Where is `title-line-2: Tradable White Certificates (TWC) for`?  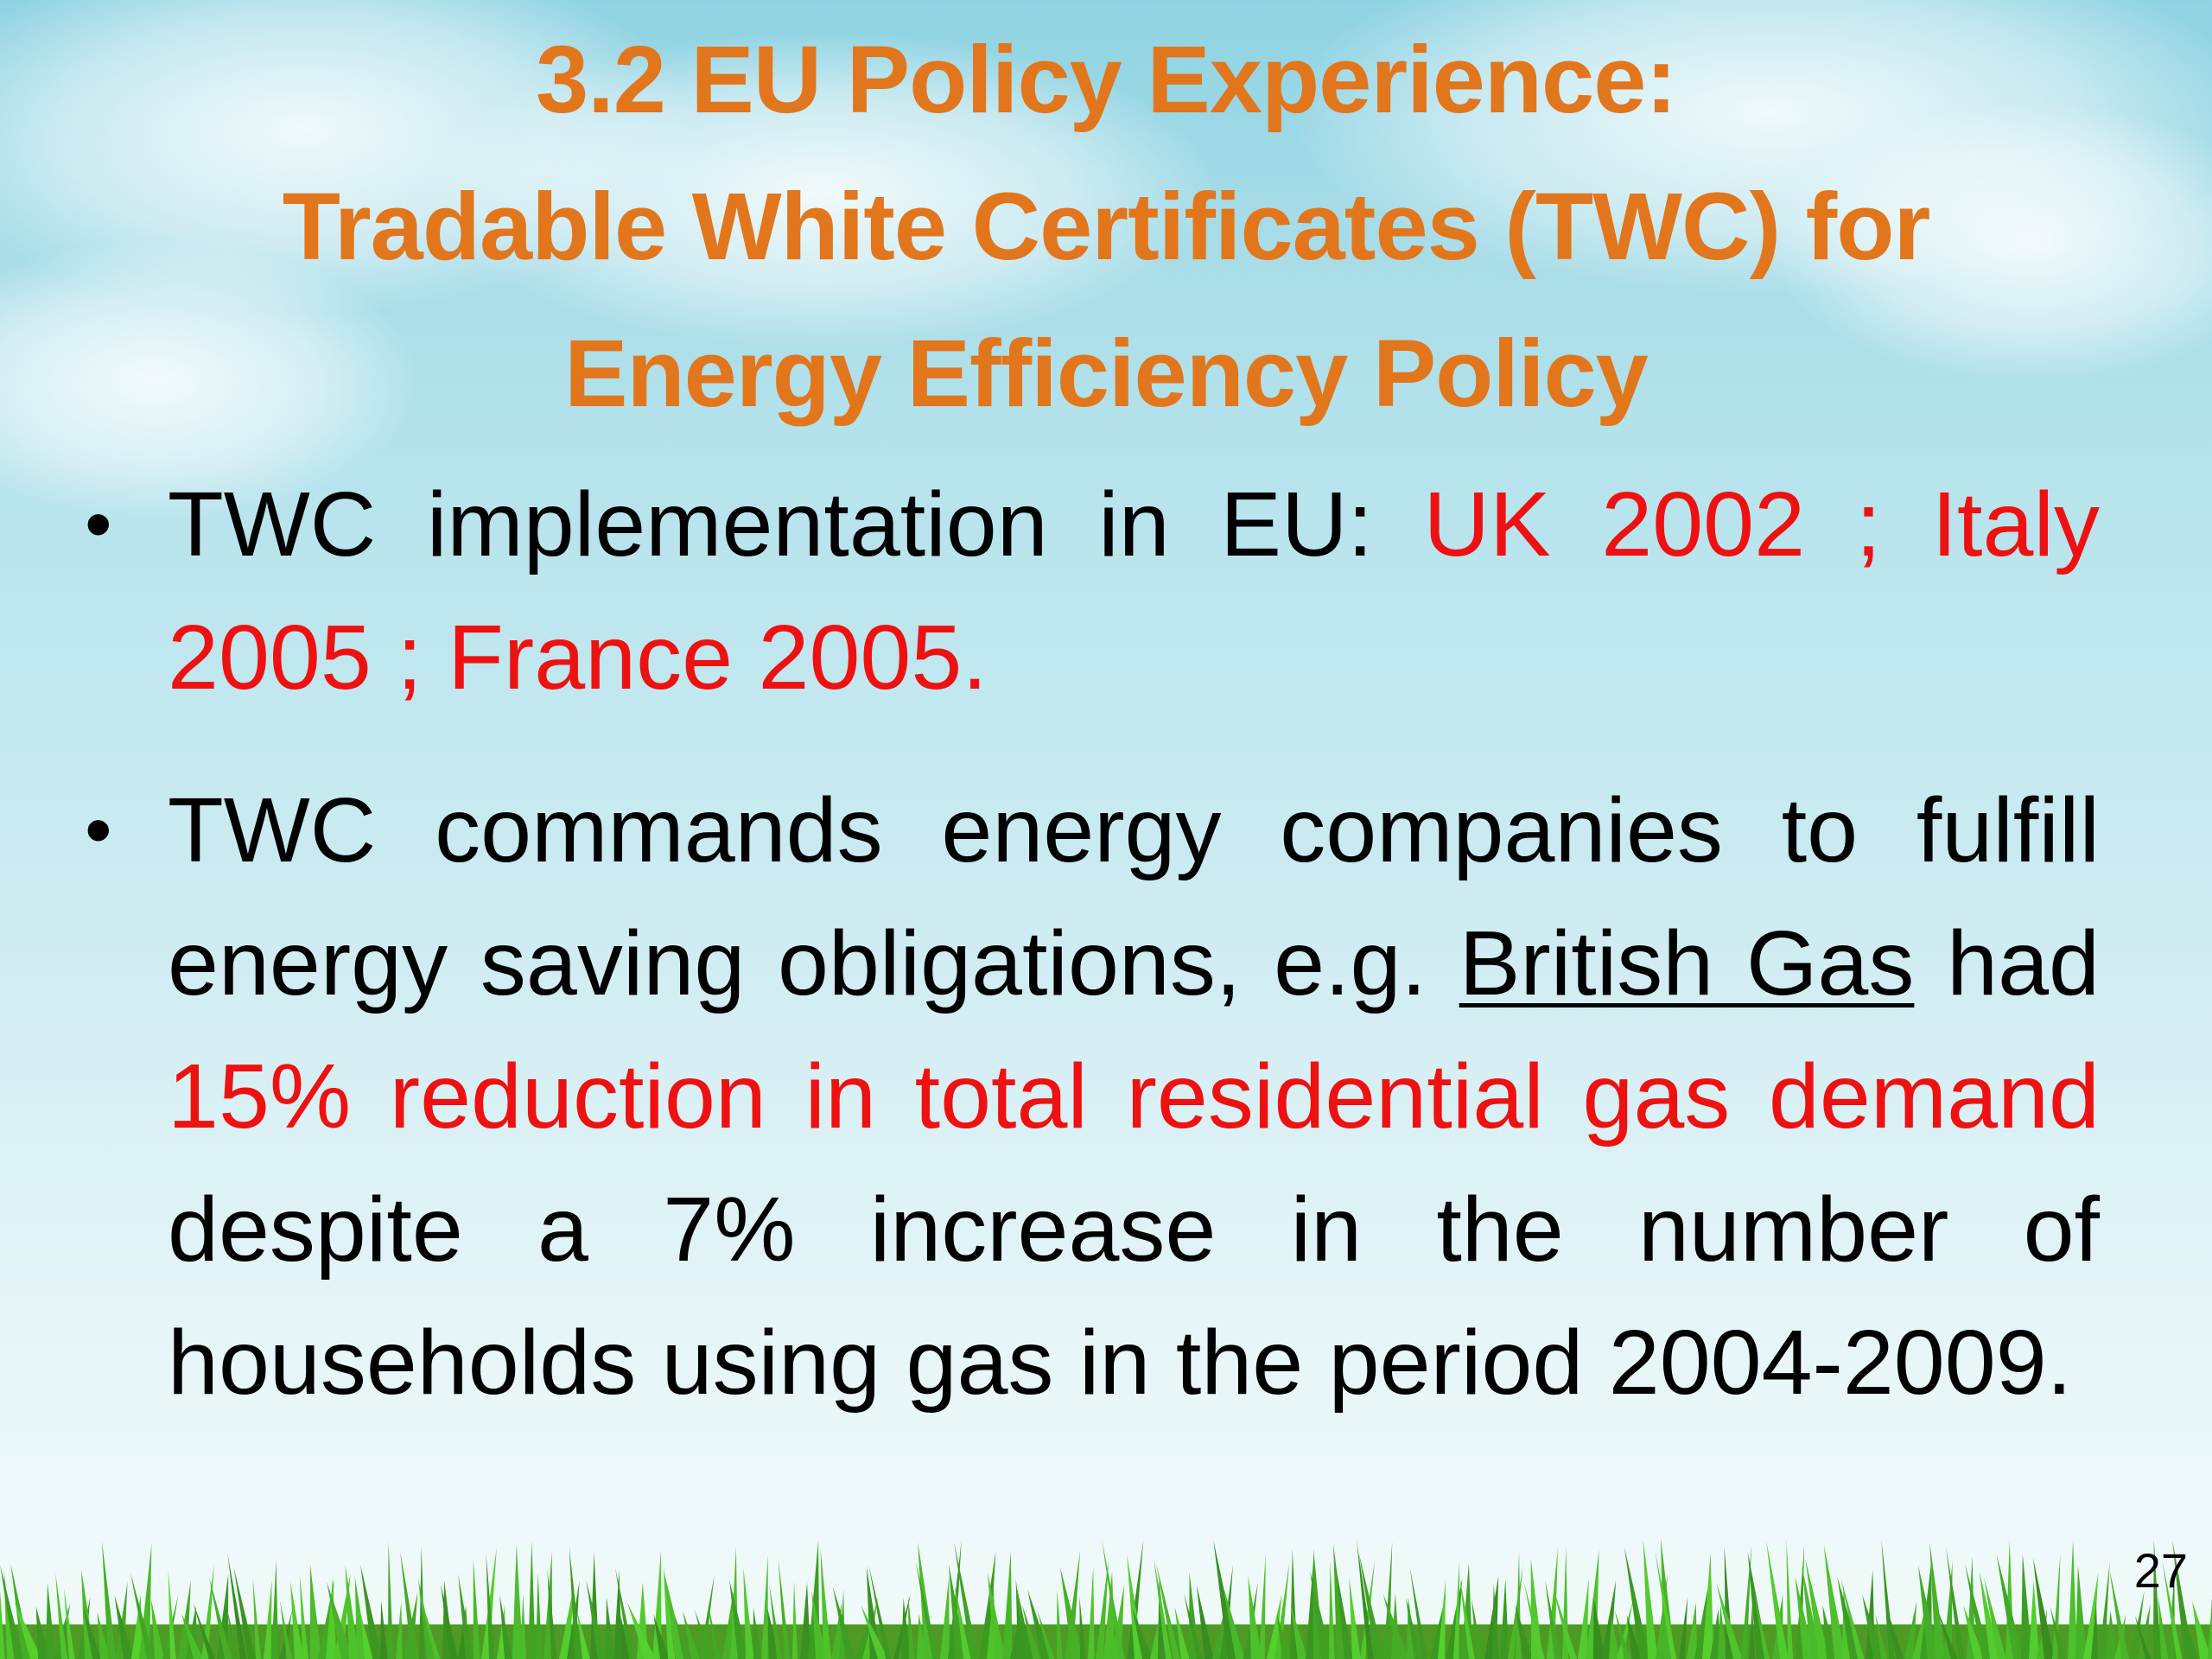
title-line-2: Tradable White Certificates (TWC) for is located at coordinates (1106, 227).